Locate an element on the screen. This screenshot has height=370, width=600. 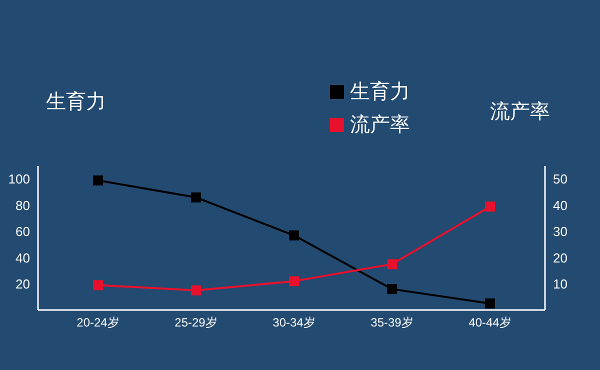
y-tick-label: 80 is located at coordinates (23, 205).